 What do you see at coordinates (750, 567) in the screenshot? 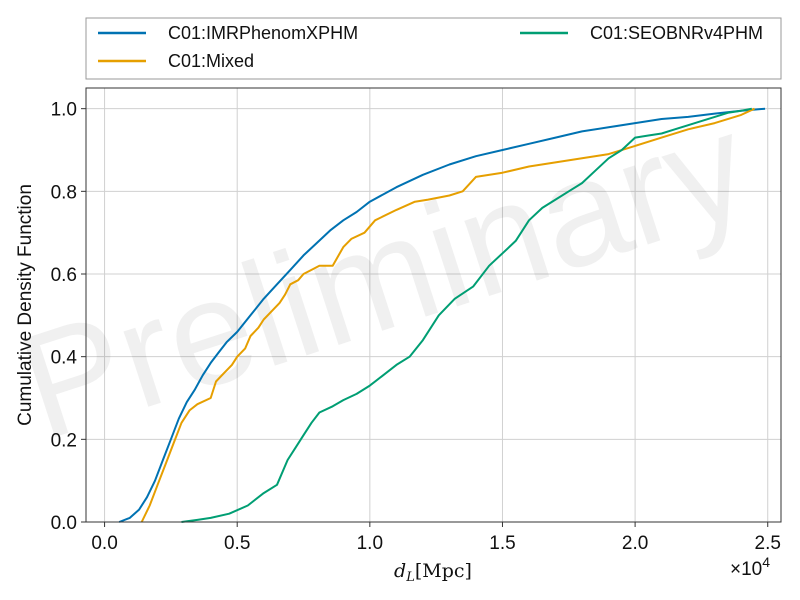
I see `x-multiplier-label: ×10⁴` at bounding box center [750, 567].